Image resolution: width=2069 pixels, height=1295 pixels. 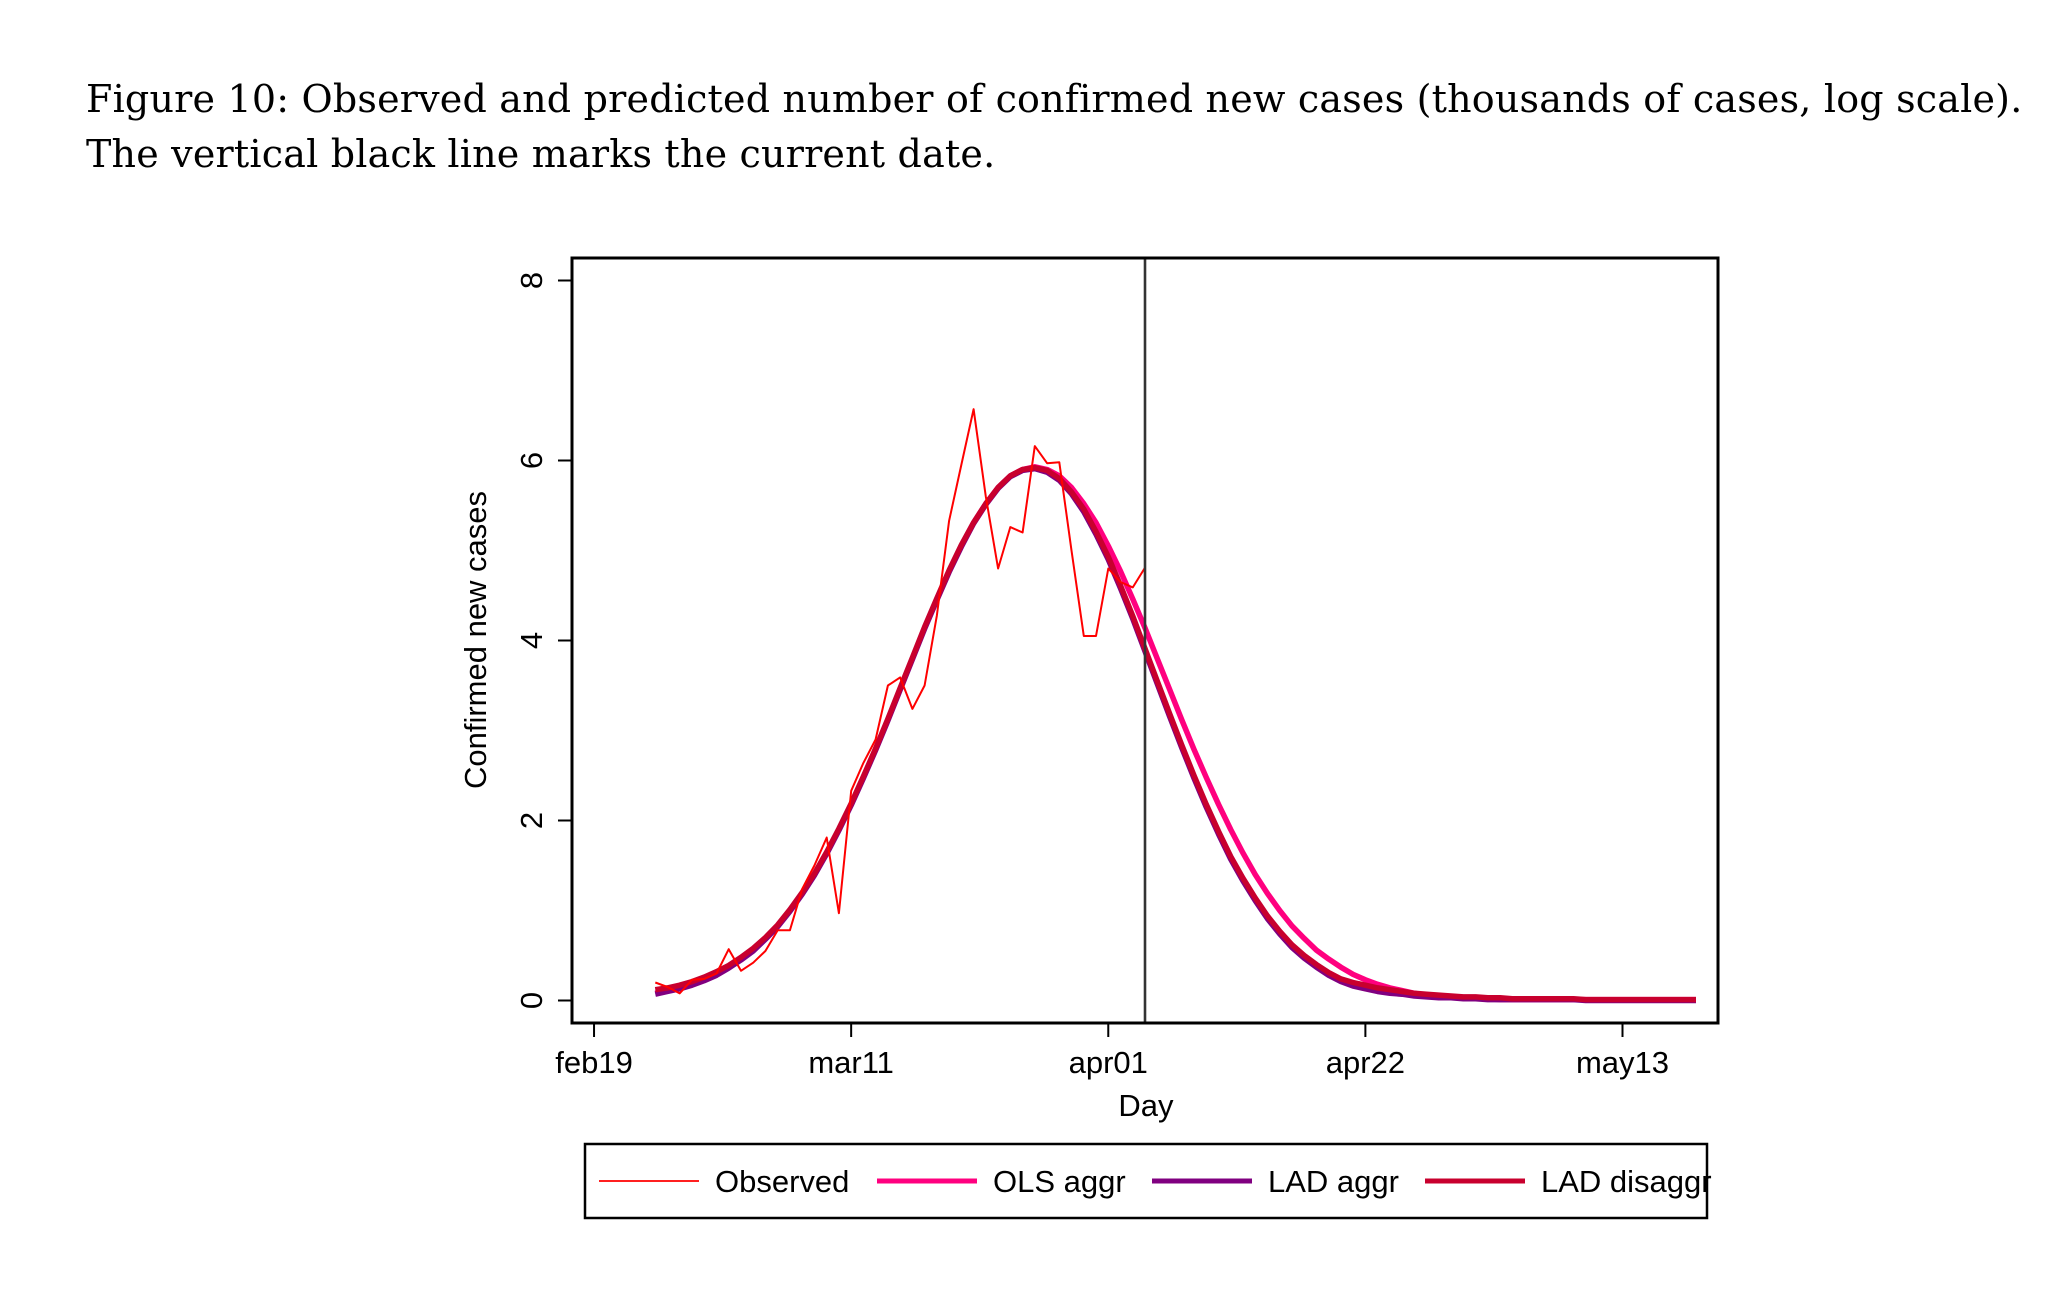 What do you see at coordinates (1622, 1062) in the screenshot?
I see `x-tick-label: may13` at bounding box center [1622, 1062].